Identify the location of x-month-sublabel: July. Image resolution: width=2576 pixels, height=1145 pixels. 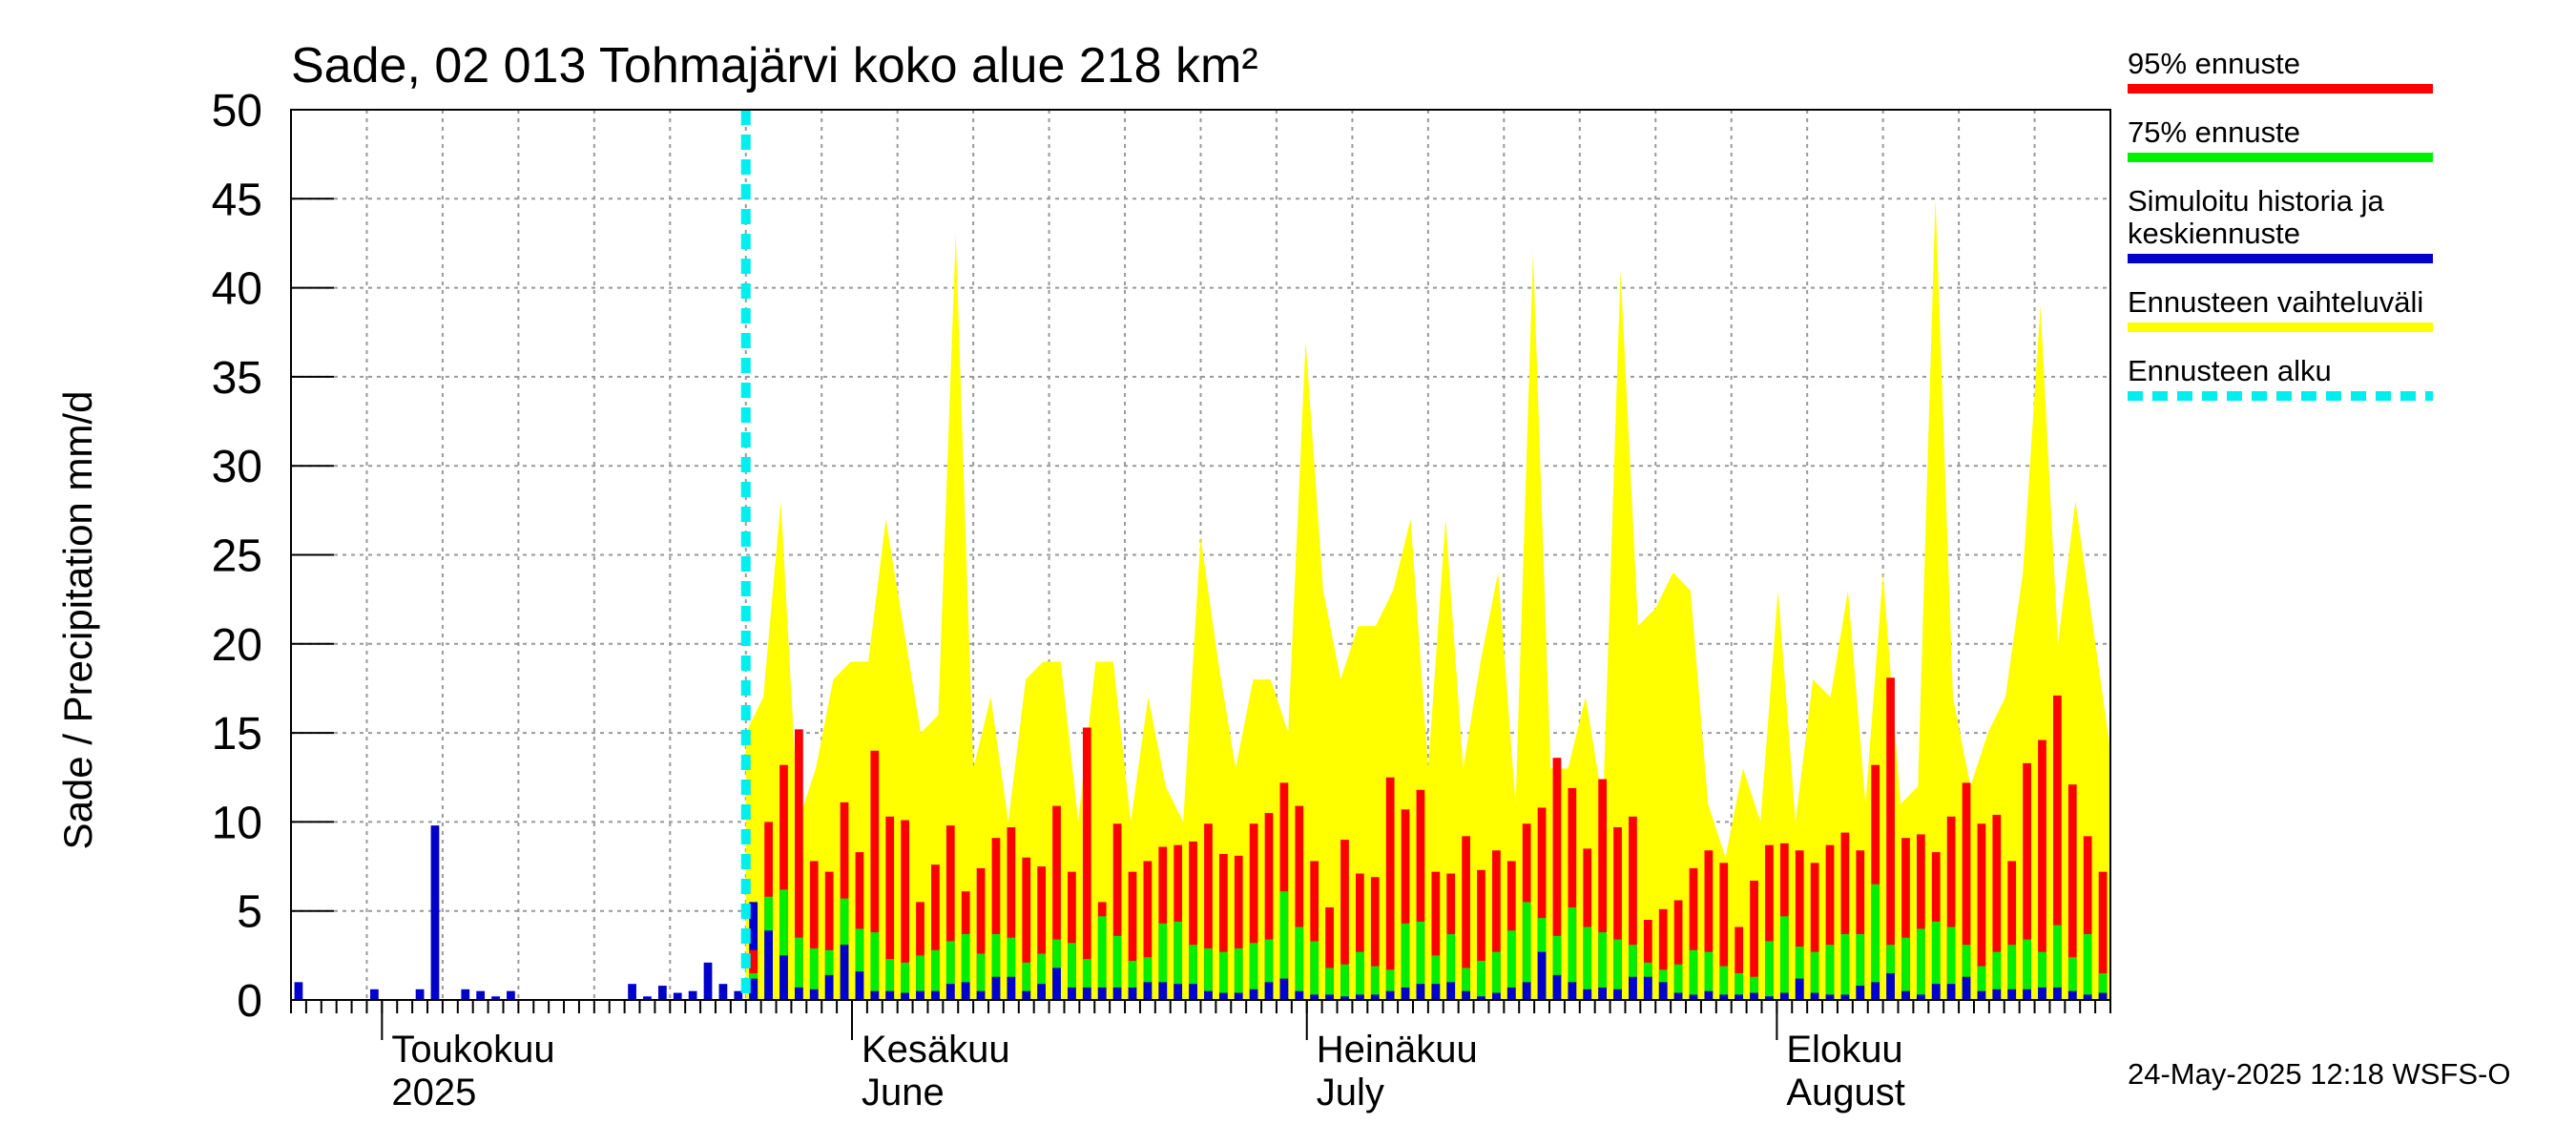
(1350, 1093).